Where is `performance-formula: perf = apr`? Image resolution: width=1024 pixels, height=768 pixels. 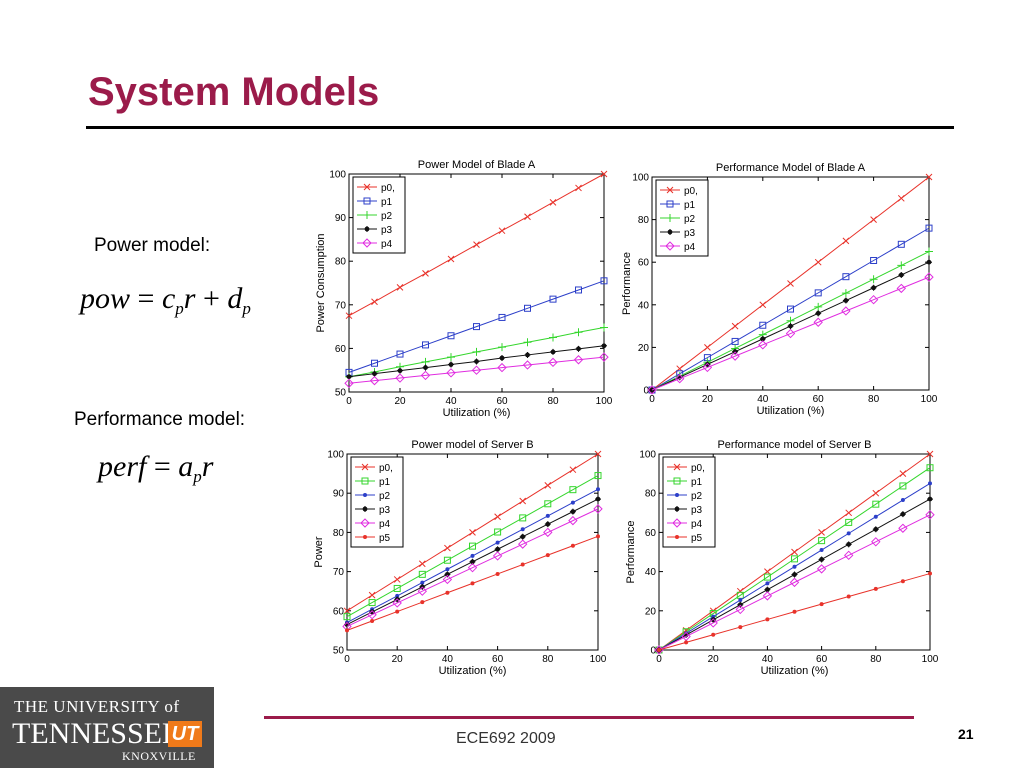
performance-formula: perf = apr is located at coordinates (156, 468).